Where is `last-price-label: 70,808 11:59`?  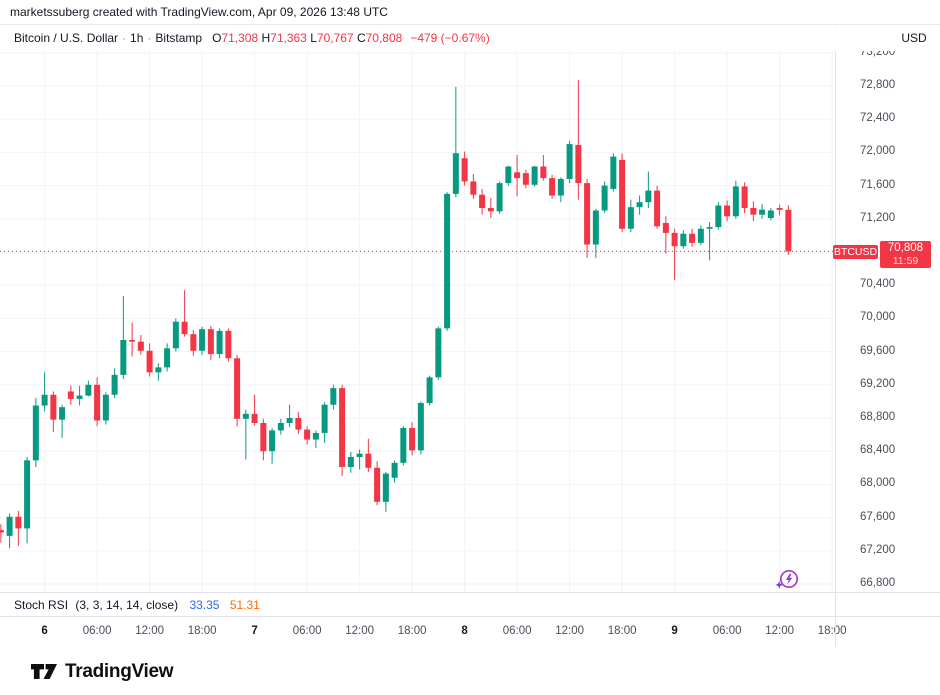 last-price-label: 70,808 11:59 is located at coordinates (905, 254).